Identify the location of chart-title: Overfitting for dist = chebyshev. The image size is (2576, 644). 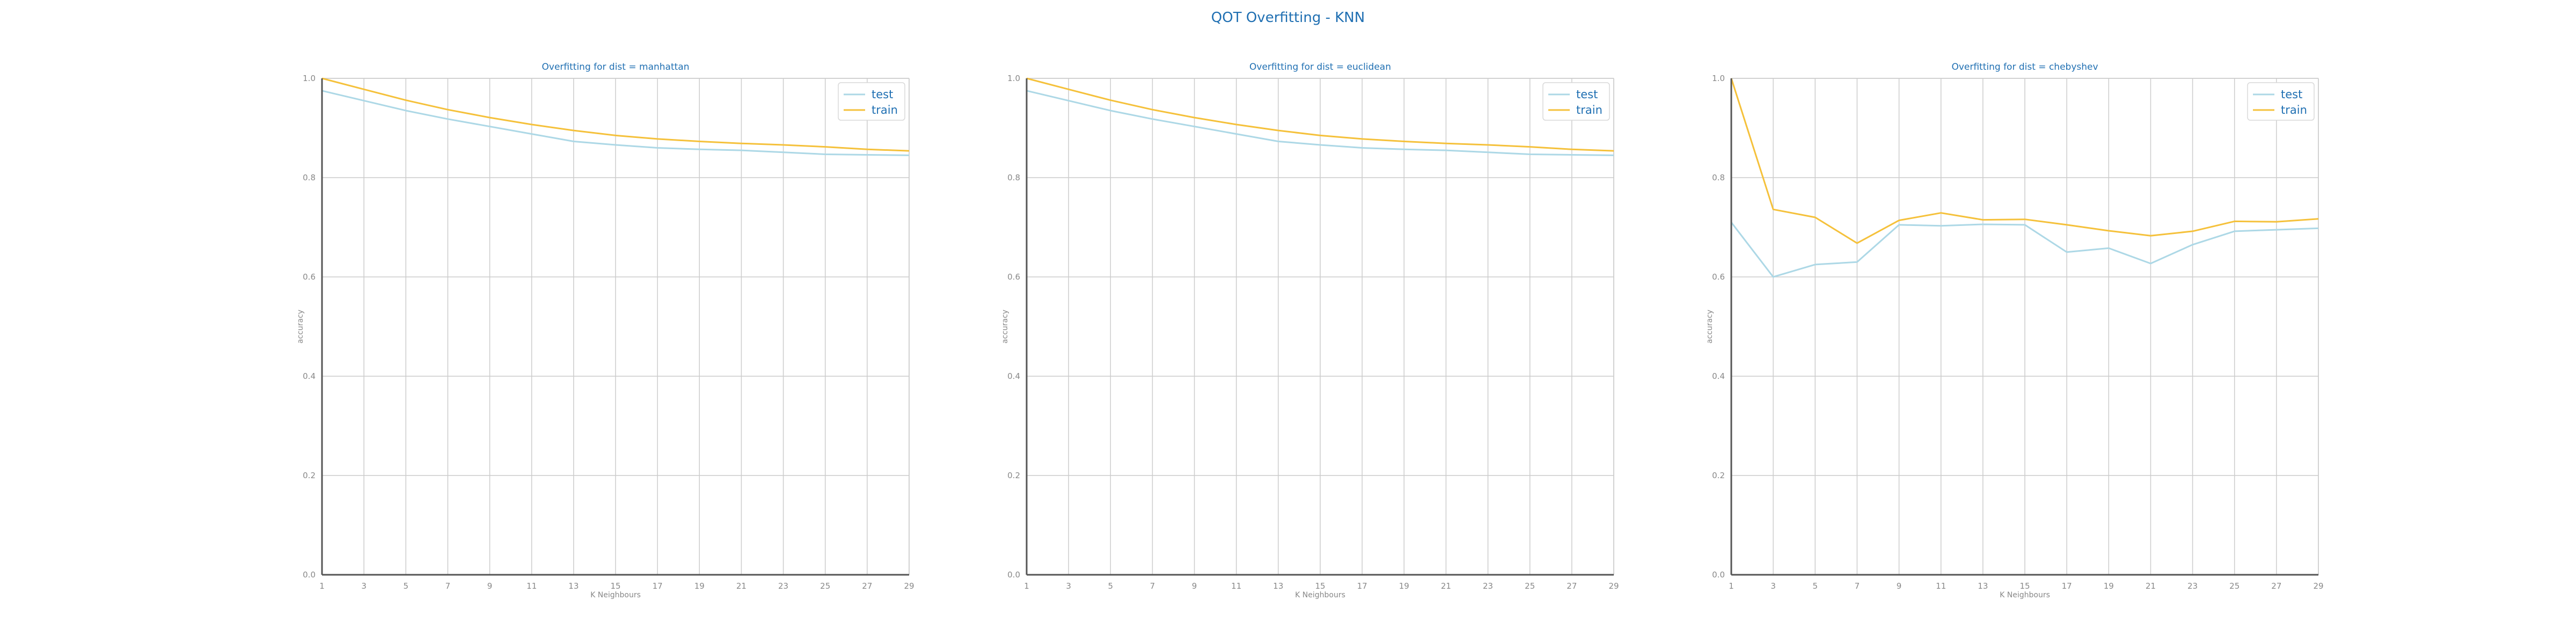
(2024, 67).